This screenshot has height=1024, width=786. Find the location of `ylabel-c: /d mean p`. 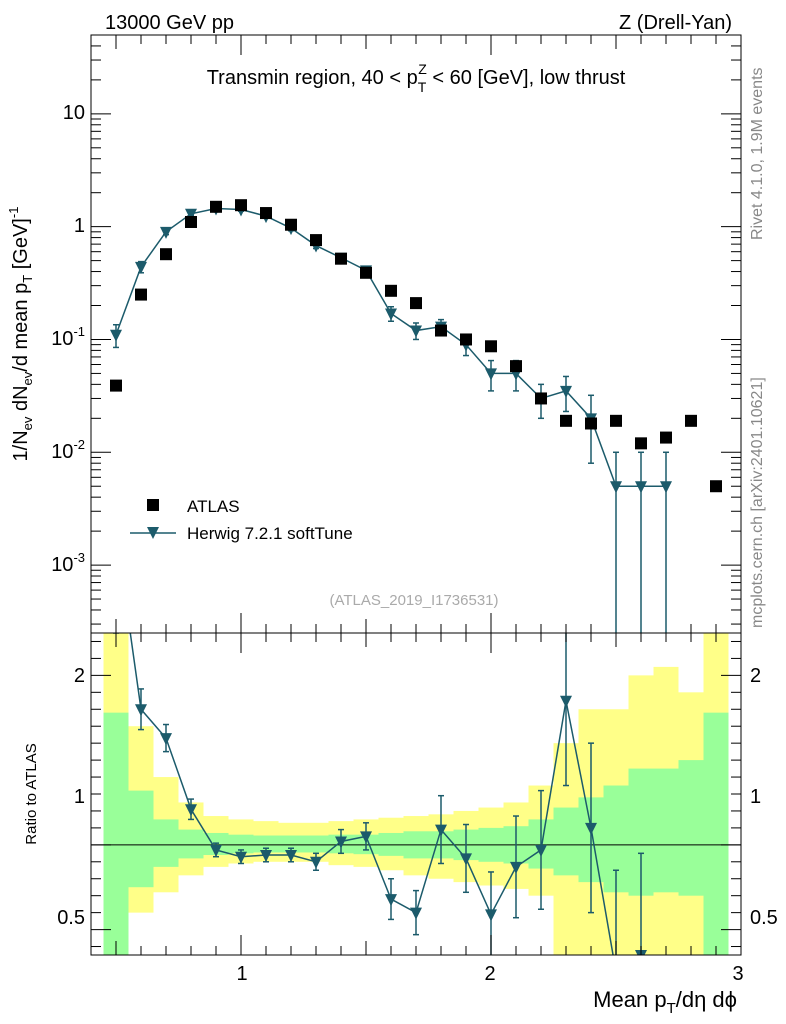

ylabel-c: /d mean p is located at coordinates (21, 327).